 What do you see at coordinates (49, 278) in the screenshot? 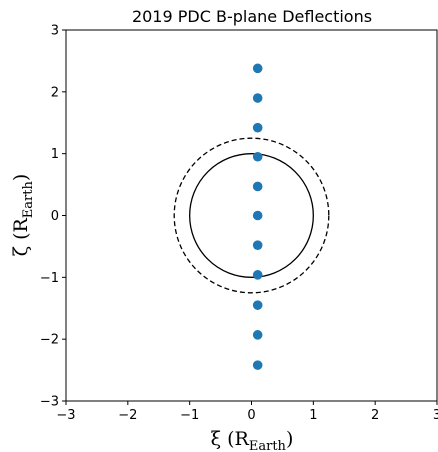
I see `y-tick-label: −1` at bounding box center [49, 278].